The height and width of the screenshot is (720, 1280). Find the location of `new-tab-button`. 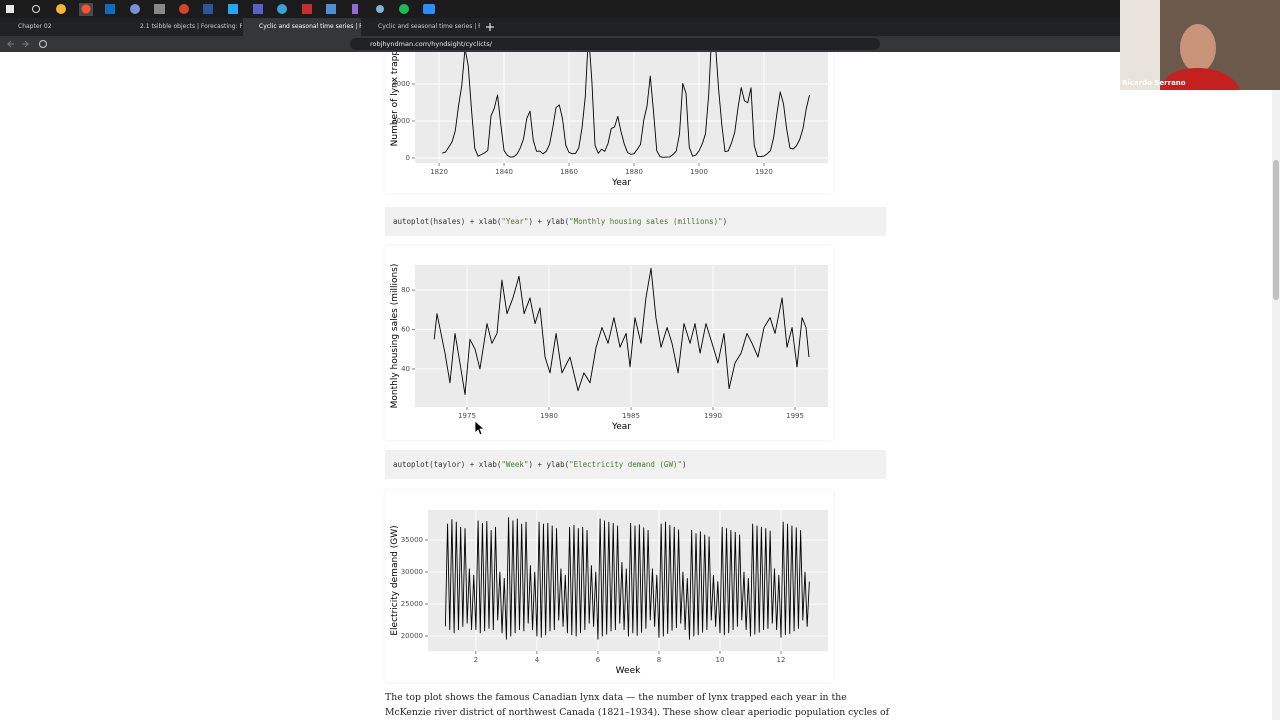

new-tab-button is located at coordinates (490, 27).